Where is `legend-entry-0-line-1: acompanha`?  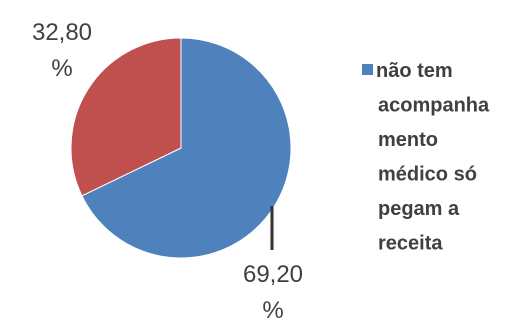
legend-entry-0-line-1: acompanha is located at coordinates (434, 106).